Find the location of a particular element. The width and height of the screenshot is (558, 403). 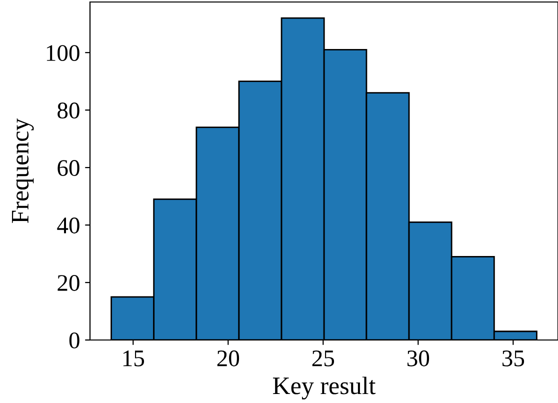

y-tick-label: 100 is located at coordinates (63, 53).